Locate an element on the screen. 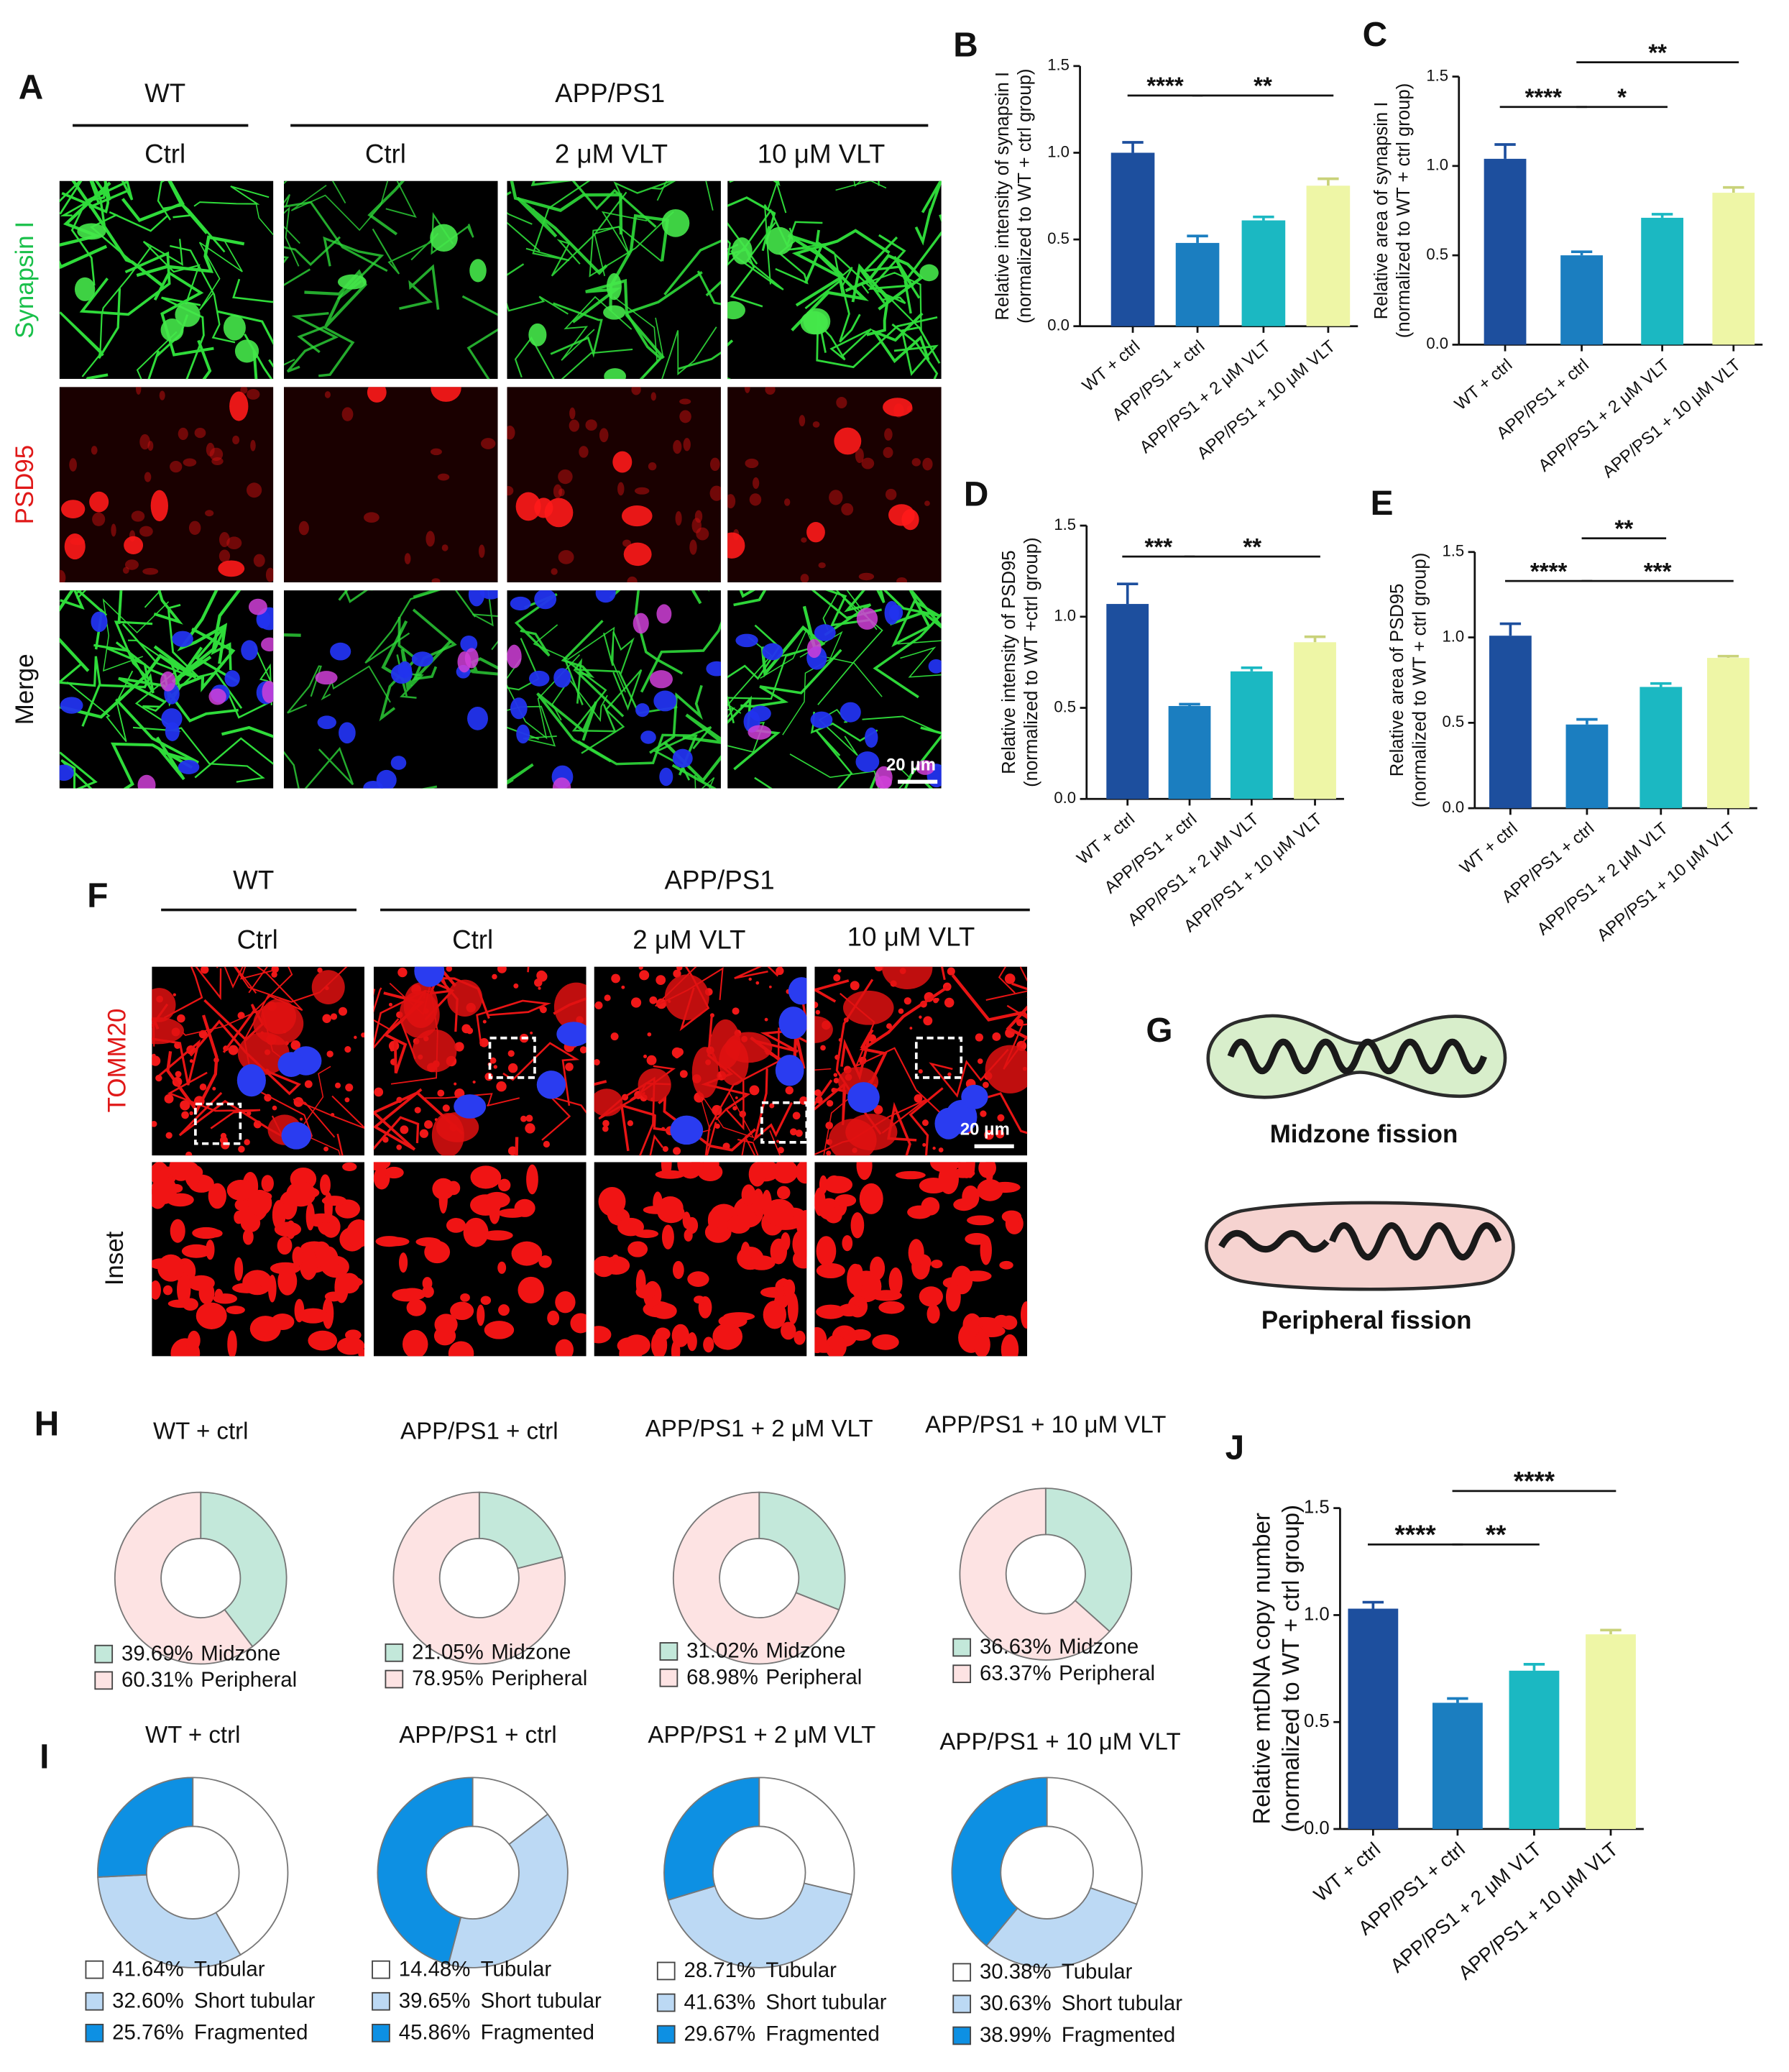 The width and height of the screenshot is (1789, 2072). legend-label: Midzone is located at coordinates (805, 1651).